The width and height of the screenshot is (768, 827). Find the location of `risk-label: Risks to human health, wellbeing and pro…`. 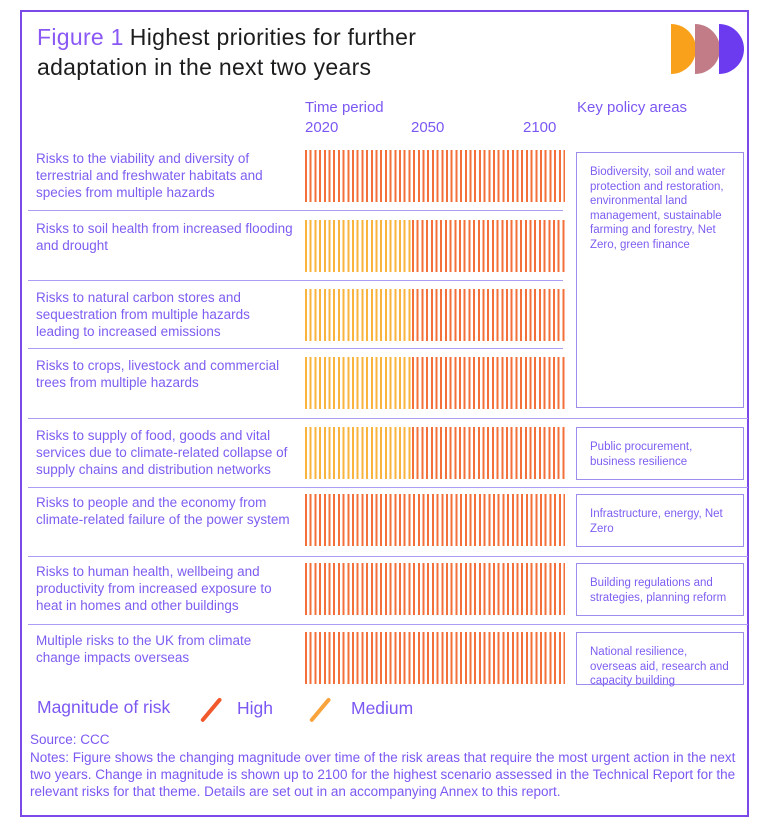

risk-label: Risks to human health, wellbeing and pro… is located at coordinates (154, 588).